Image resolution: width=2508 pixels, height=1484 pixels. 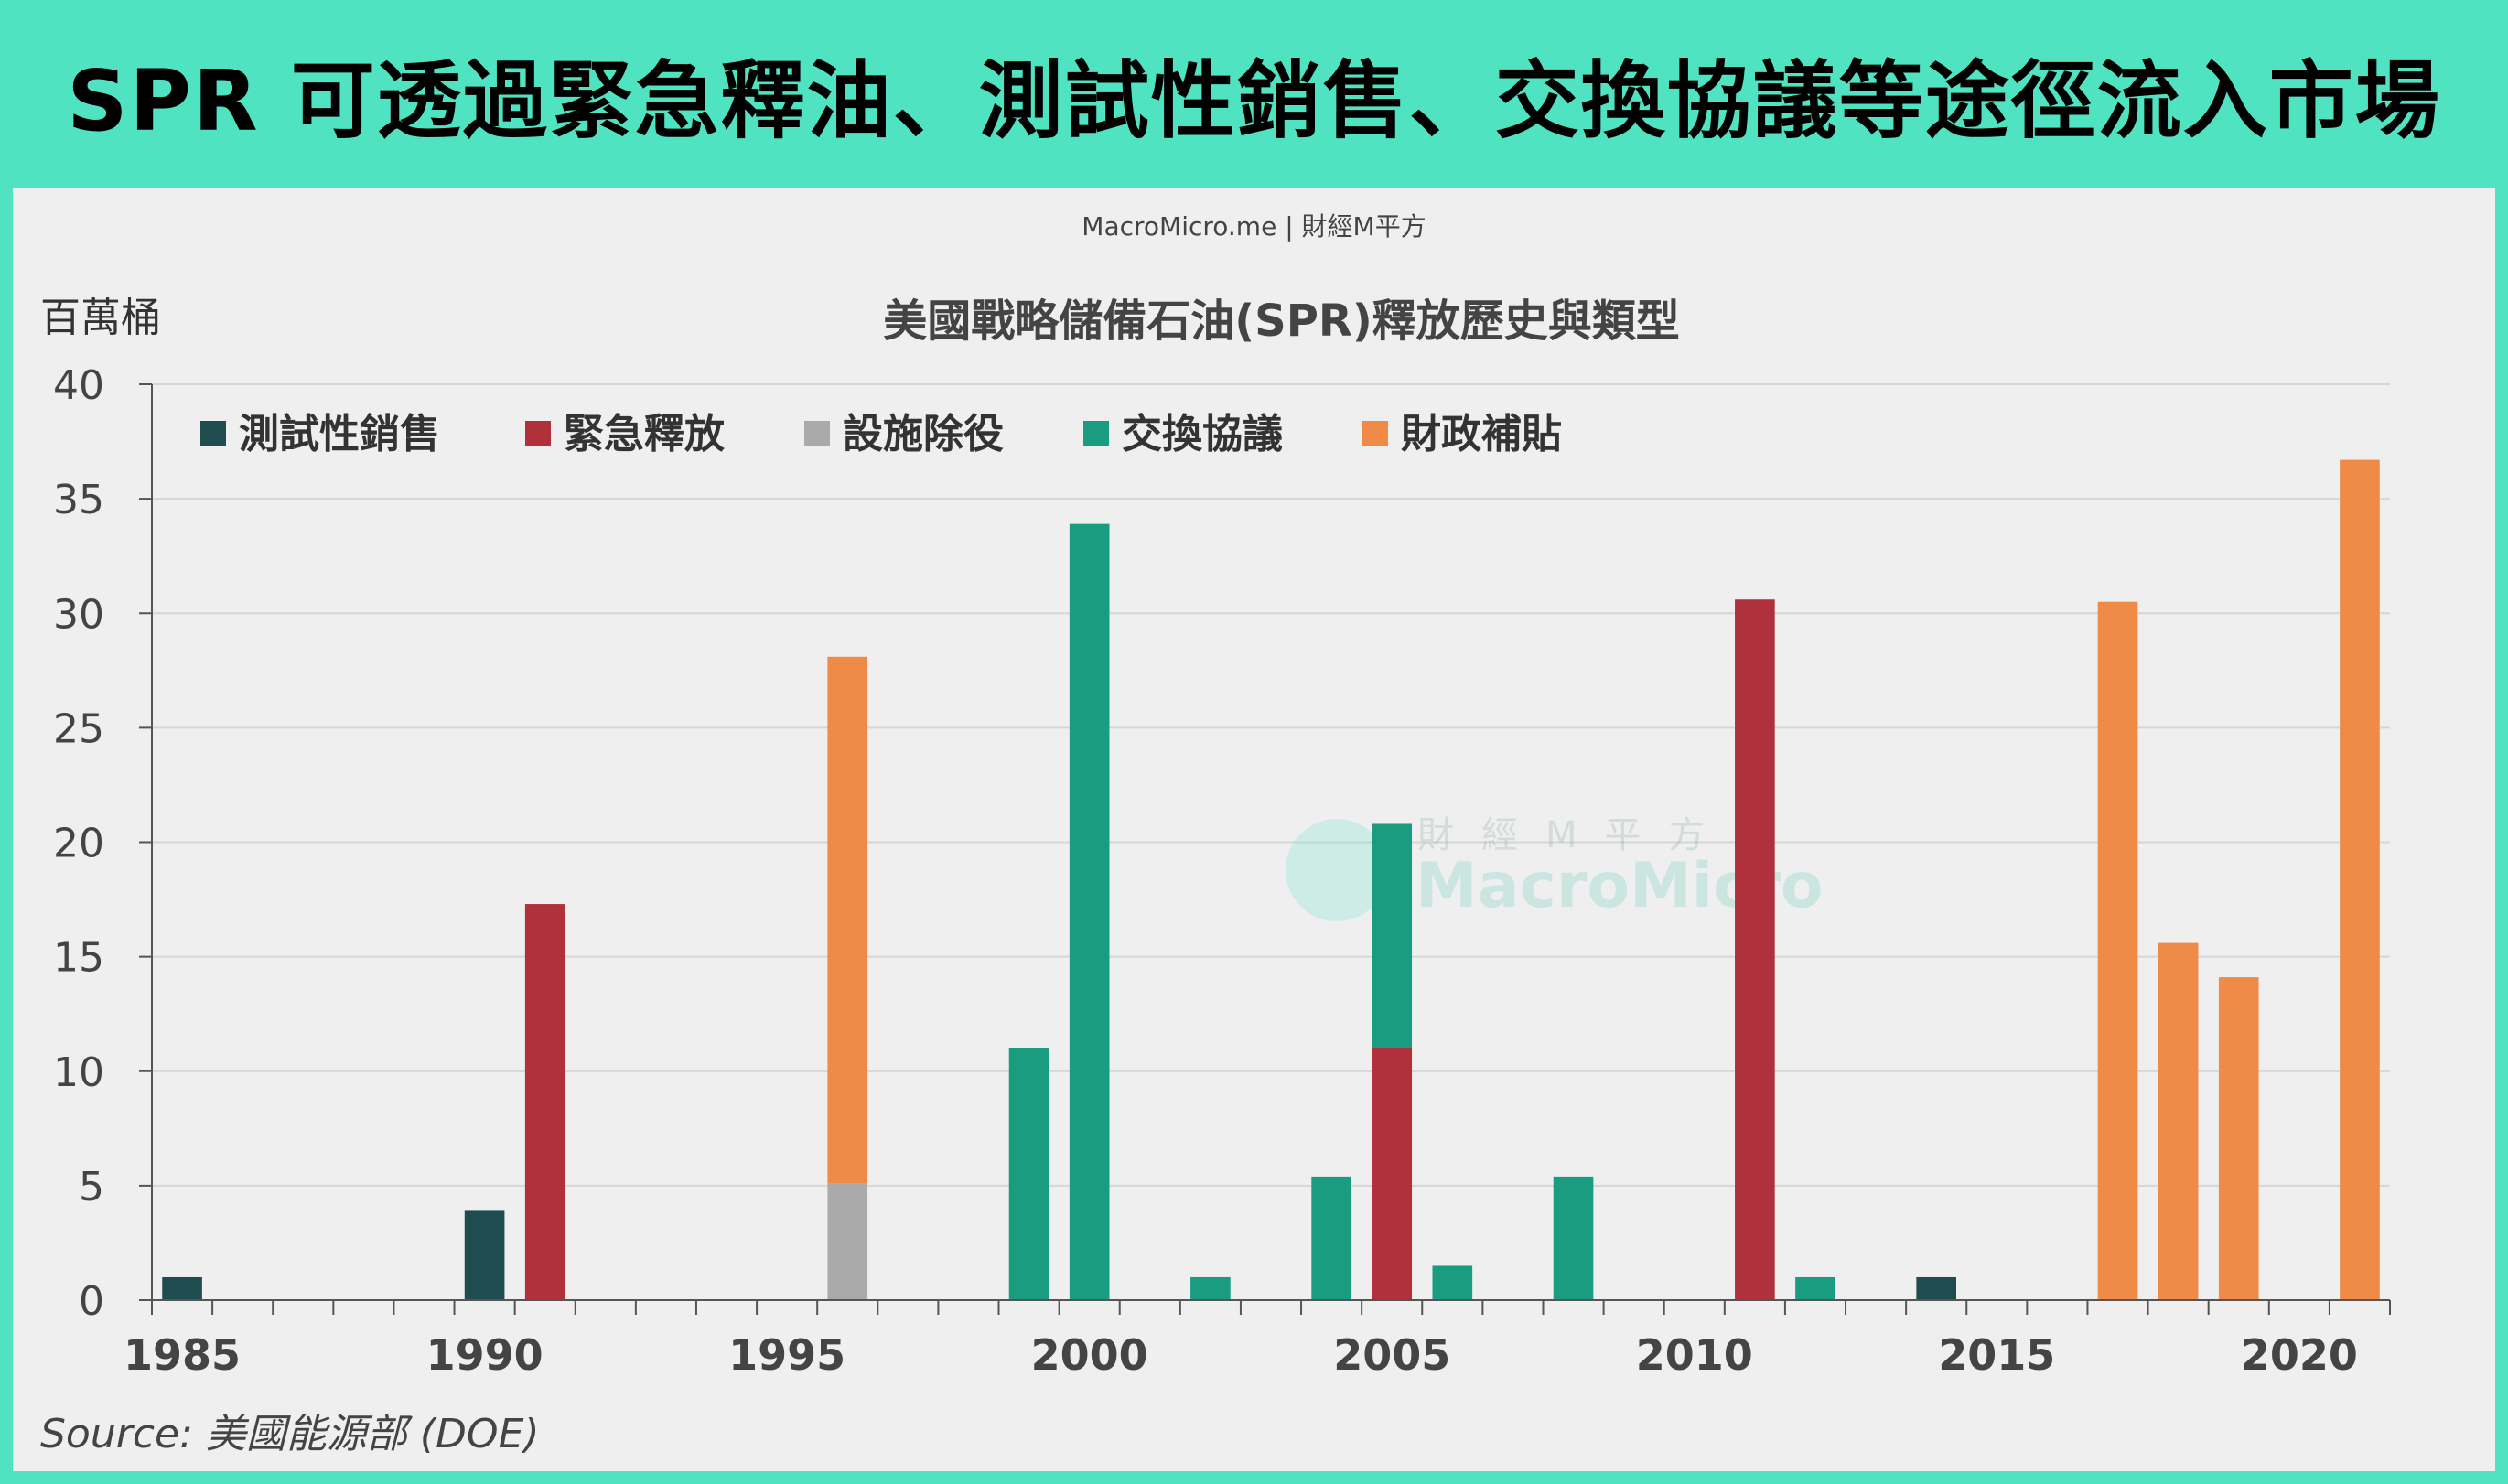 What do you see at coordinates (91, 1301) in the screenshot?
I see `y-tick-label: 0` at bounding box center [91, 1301].